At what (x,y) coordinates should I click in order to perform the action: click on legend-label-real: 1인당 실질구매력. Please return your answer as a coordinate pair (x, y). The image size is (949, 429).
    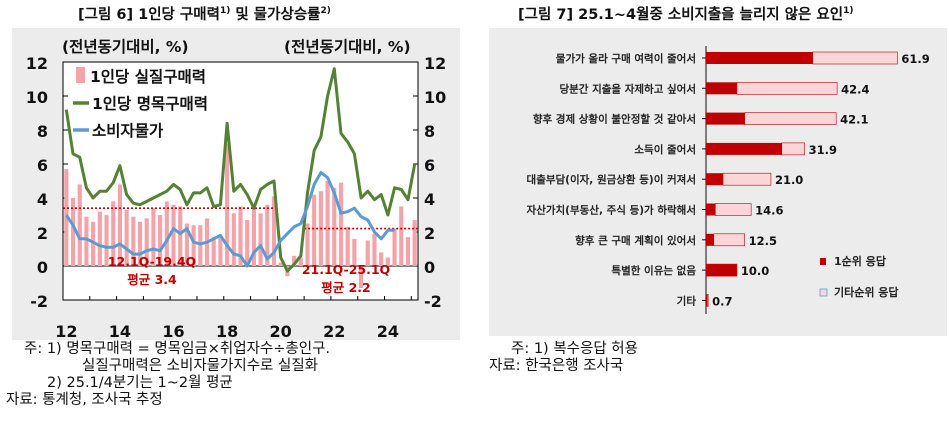
    Looking at the image, I should click on (148, 76).